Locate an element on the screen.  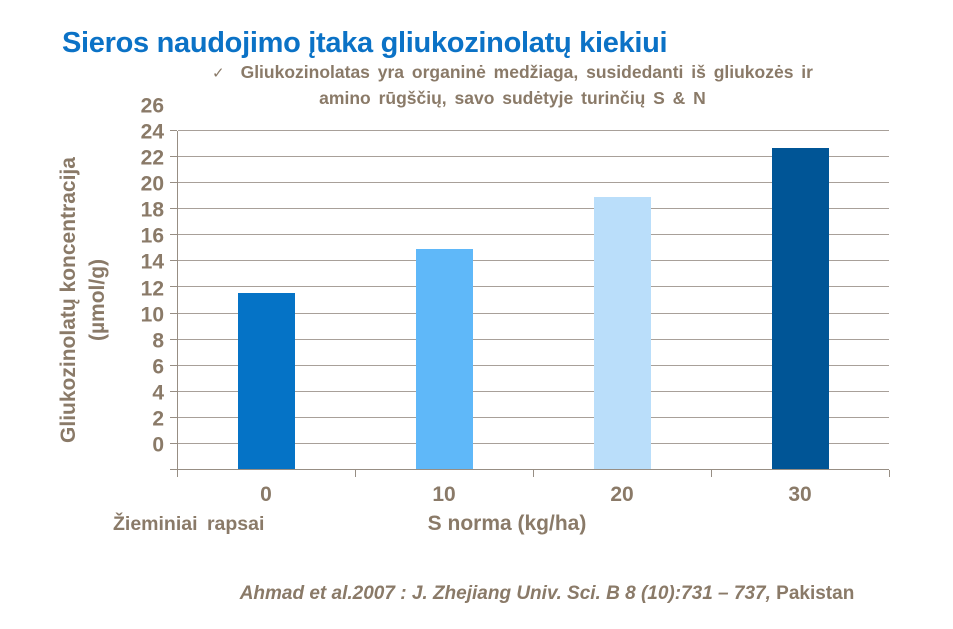
y-tick-label-18: 18 is located at coordinates (152, 210).